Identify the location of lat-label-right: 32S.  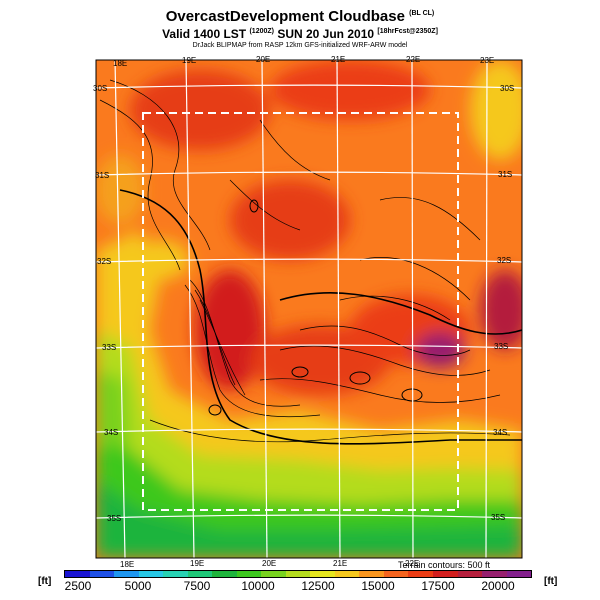
(504, 260).